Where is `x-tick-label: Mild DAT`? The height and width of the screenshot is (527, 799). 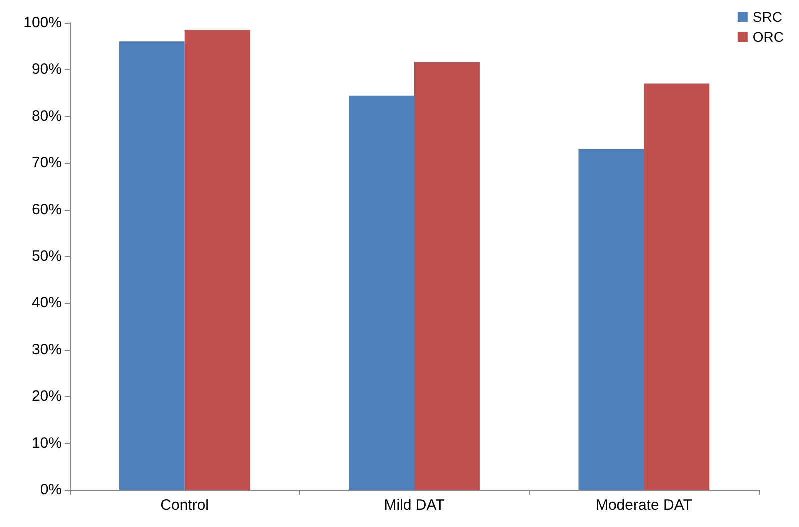
x-tick-label: Mild DAT is located at coordinates (414, 505).